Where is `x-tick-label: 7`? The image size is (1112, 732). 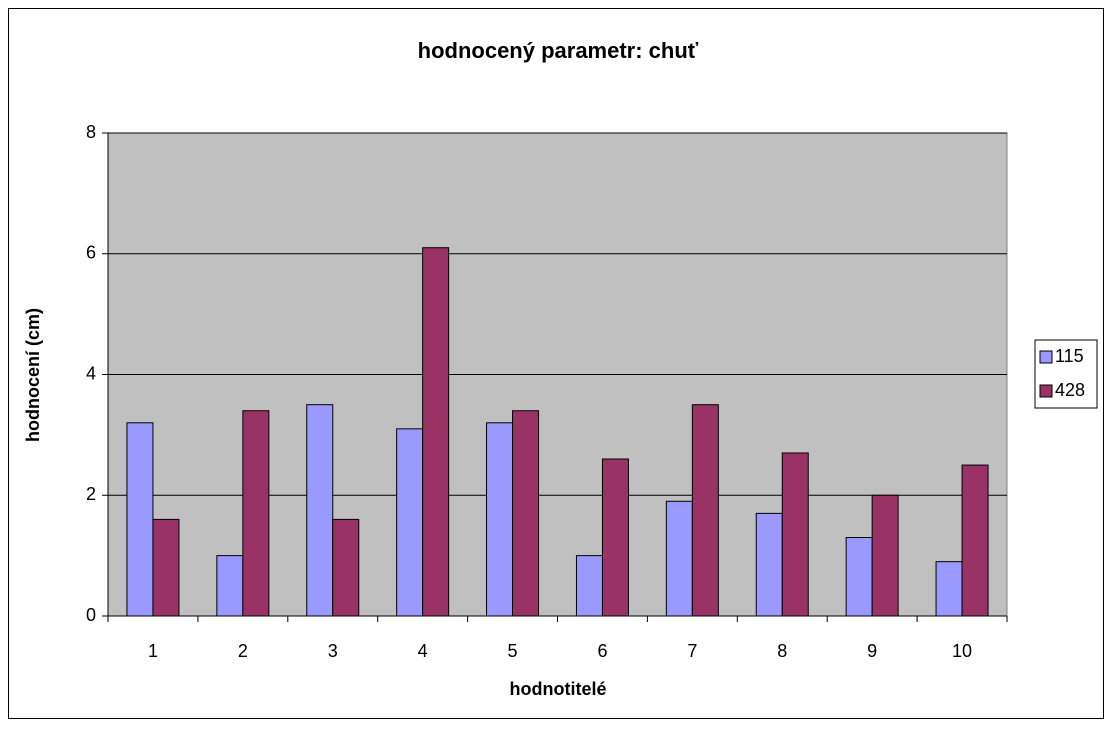 x-tick-label: 7 is located at coordinates (692, 651).